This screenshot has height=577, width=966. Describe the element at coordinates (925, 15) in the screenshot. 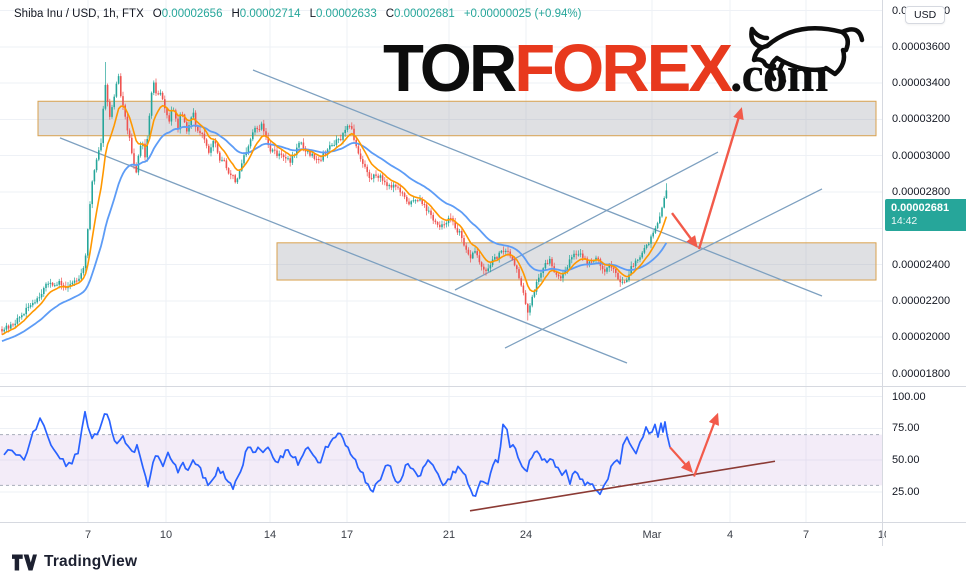

I see `currency-toggle-button: USD` at that location.